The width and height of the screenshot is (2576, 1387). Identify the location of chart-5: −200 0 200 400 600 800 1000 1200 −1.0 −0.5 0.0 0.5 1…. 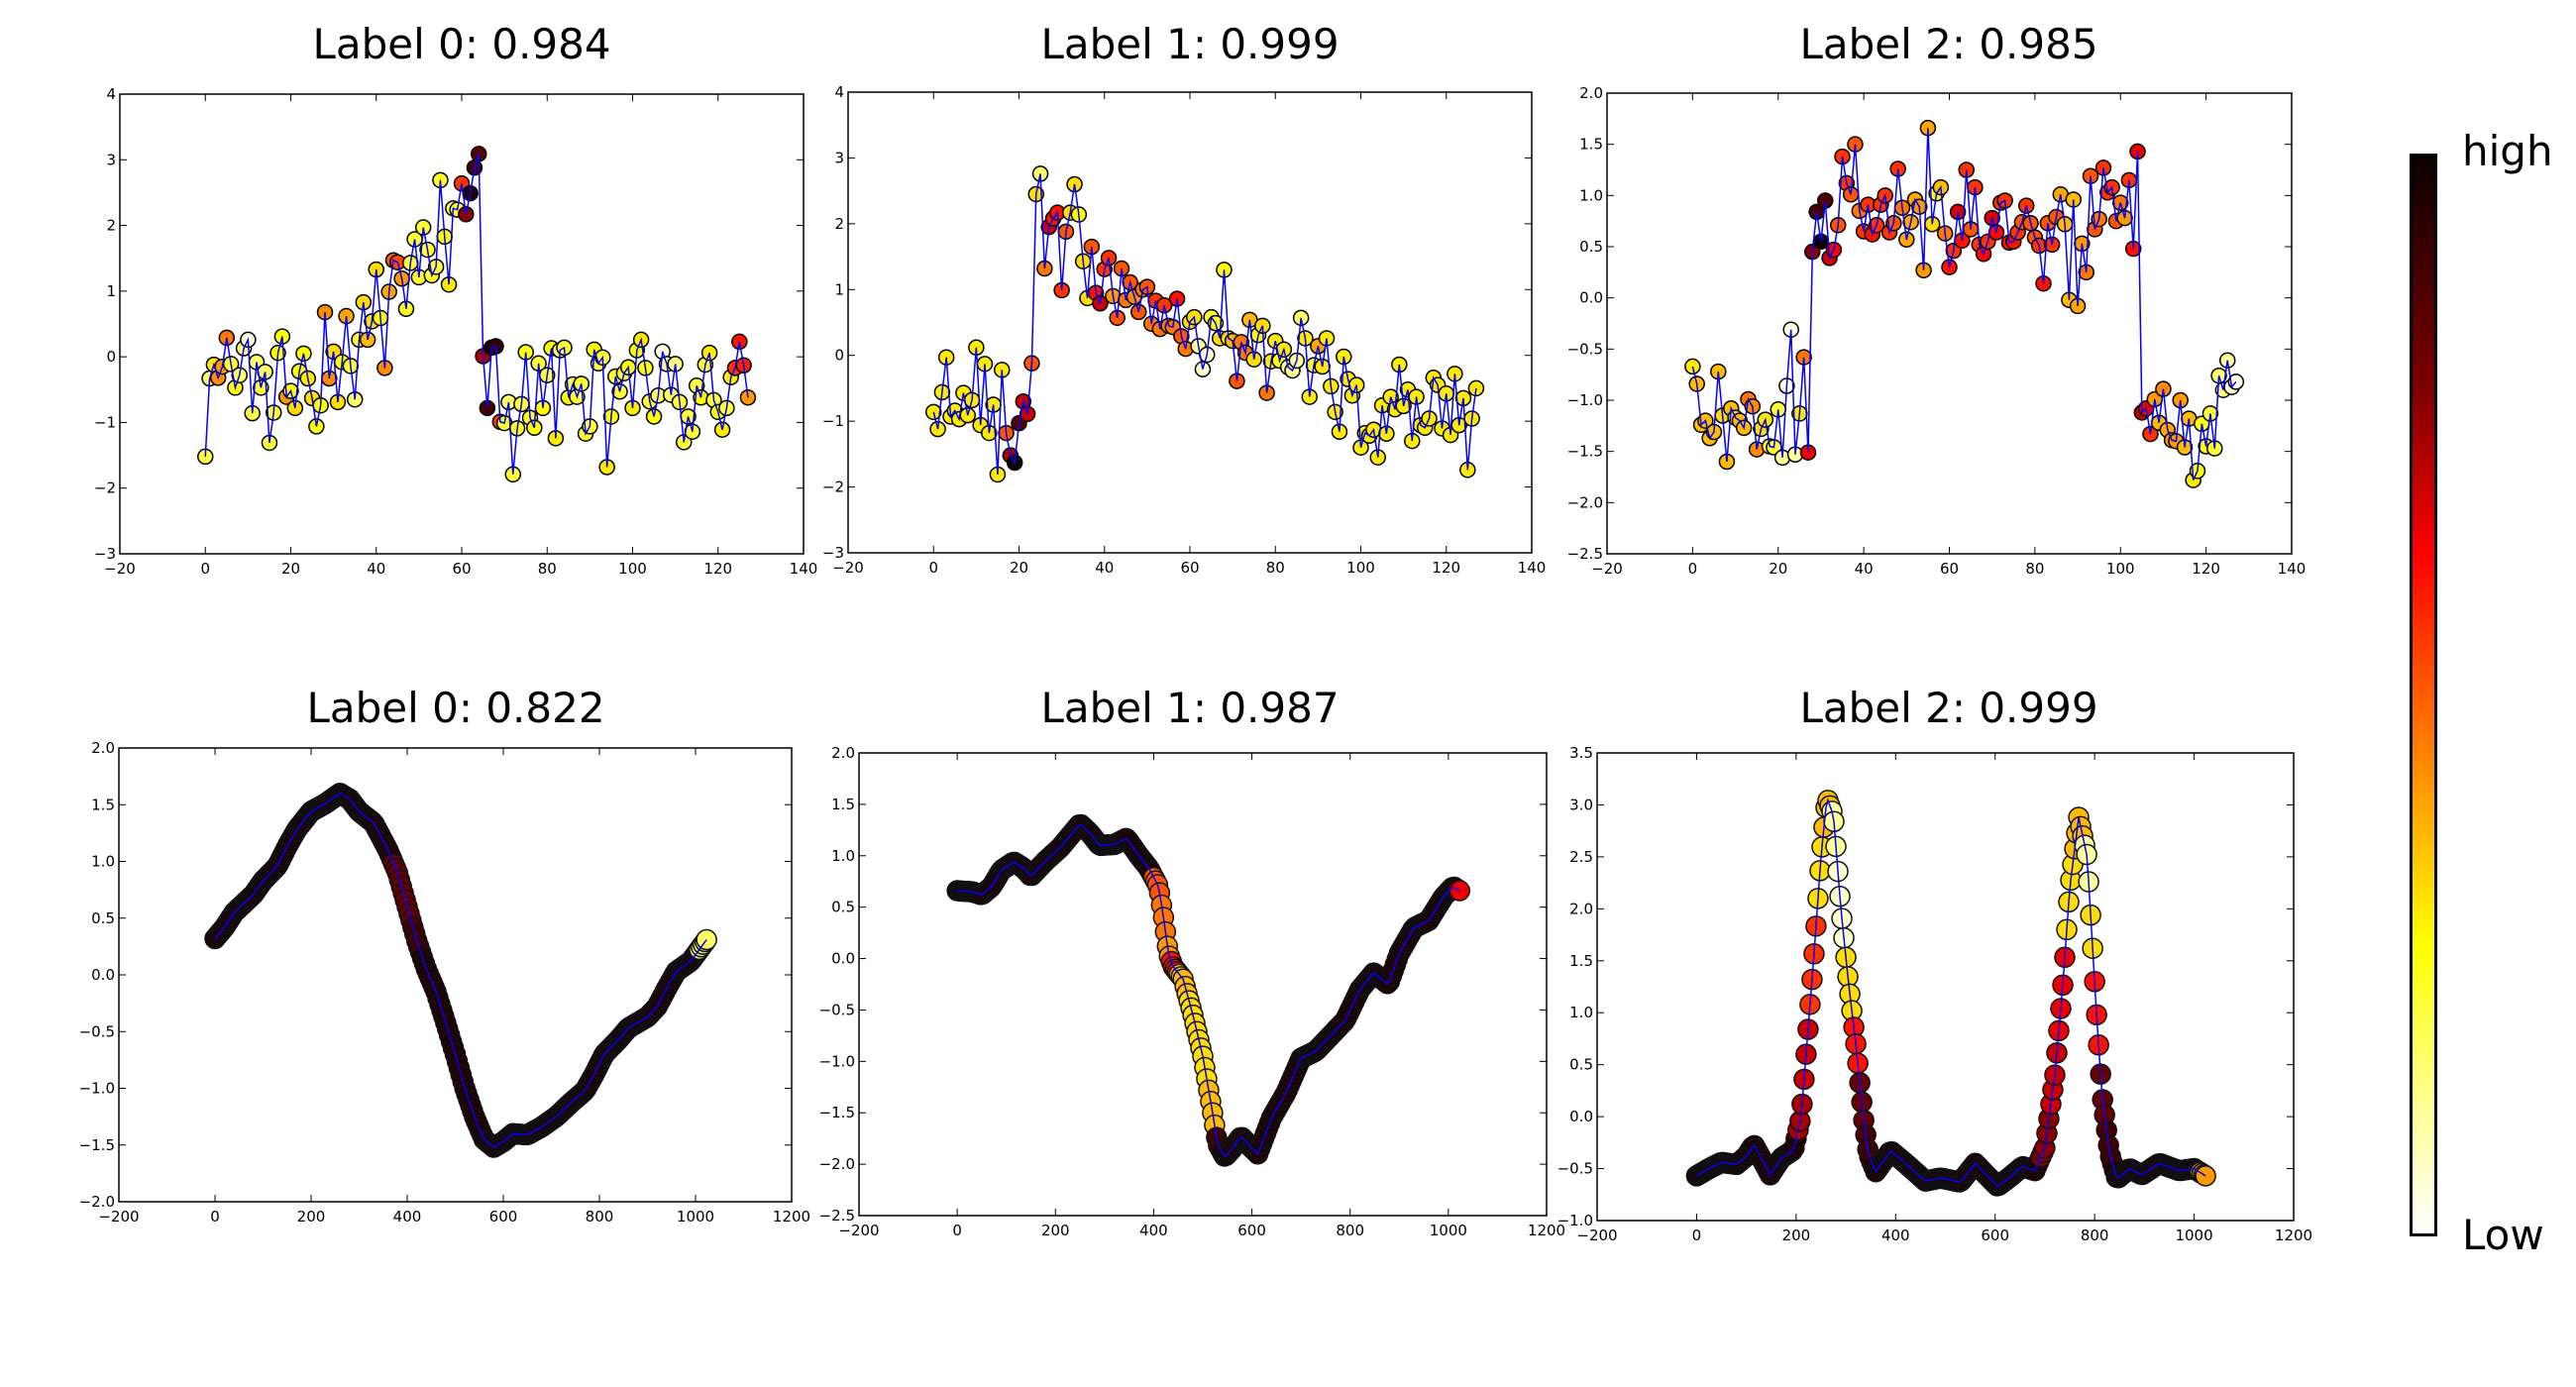
(1935, 994).